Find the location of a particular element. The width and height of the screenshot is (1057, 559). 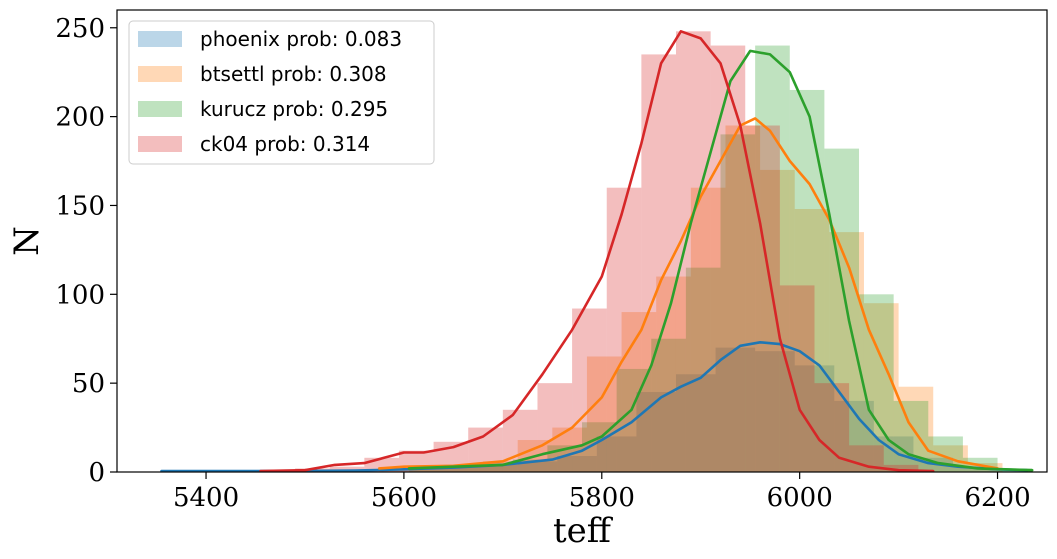

y-tick-label: 0 is located at coordinates (96, 473).